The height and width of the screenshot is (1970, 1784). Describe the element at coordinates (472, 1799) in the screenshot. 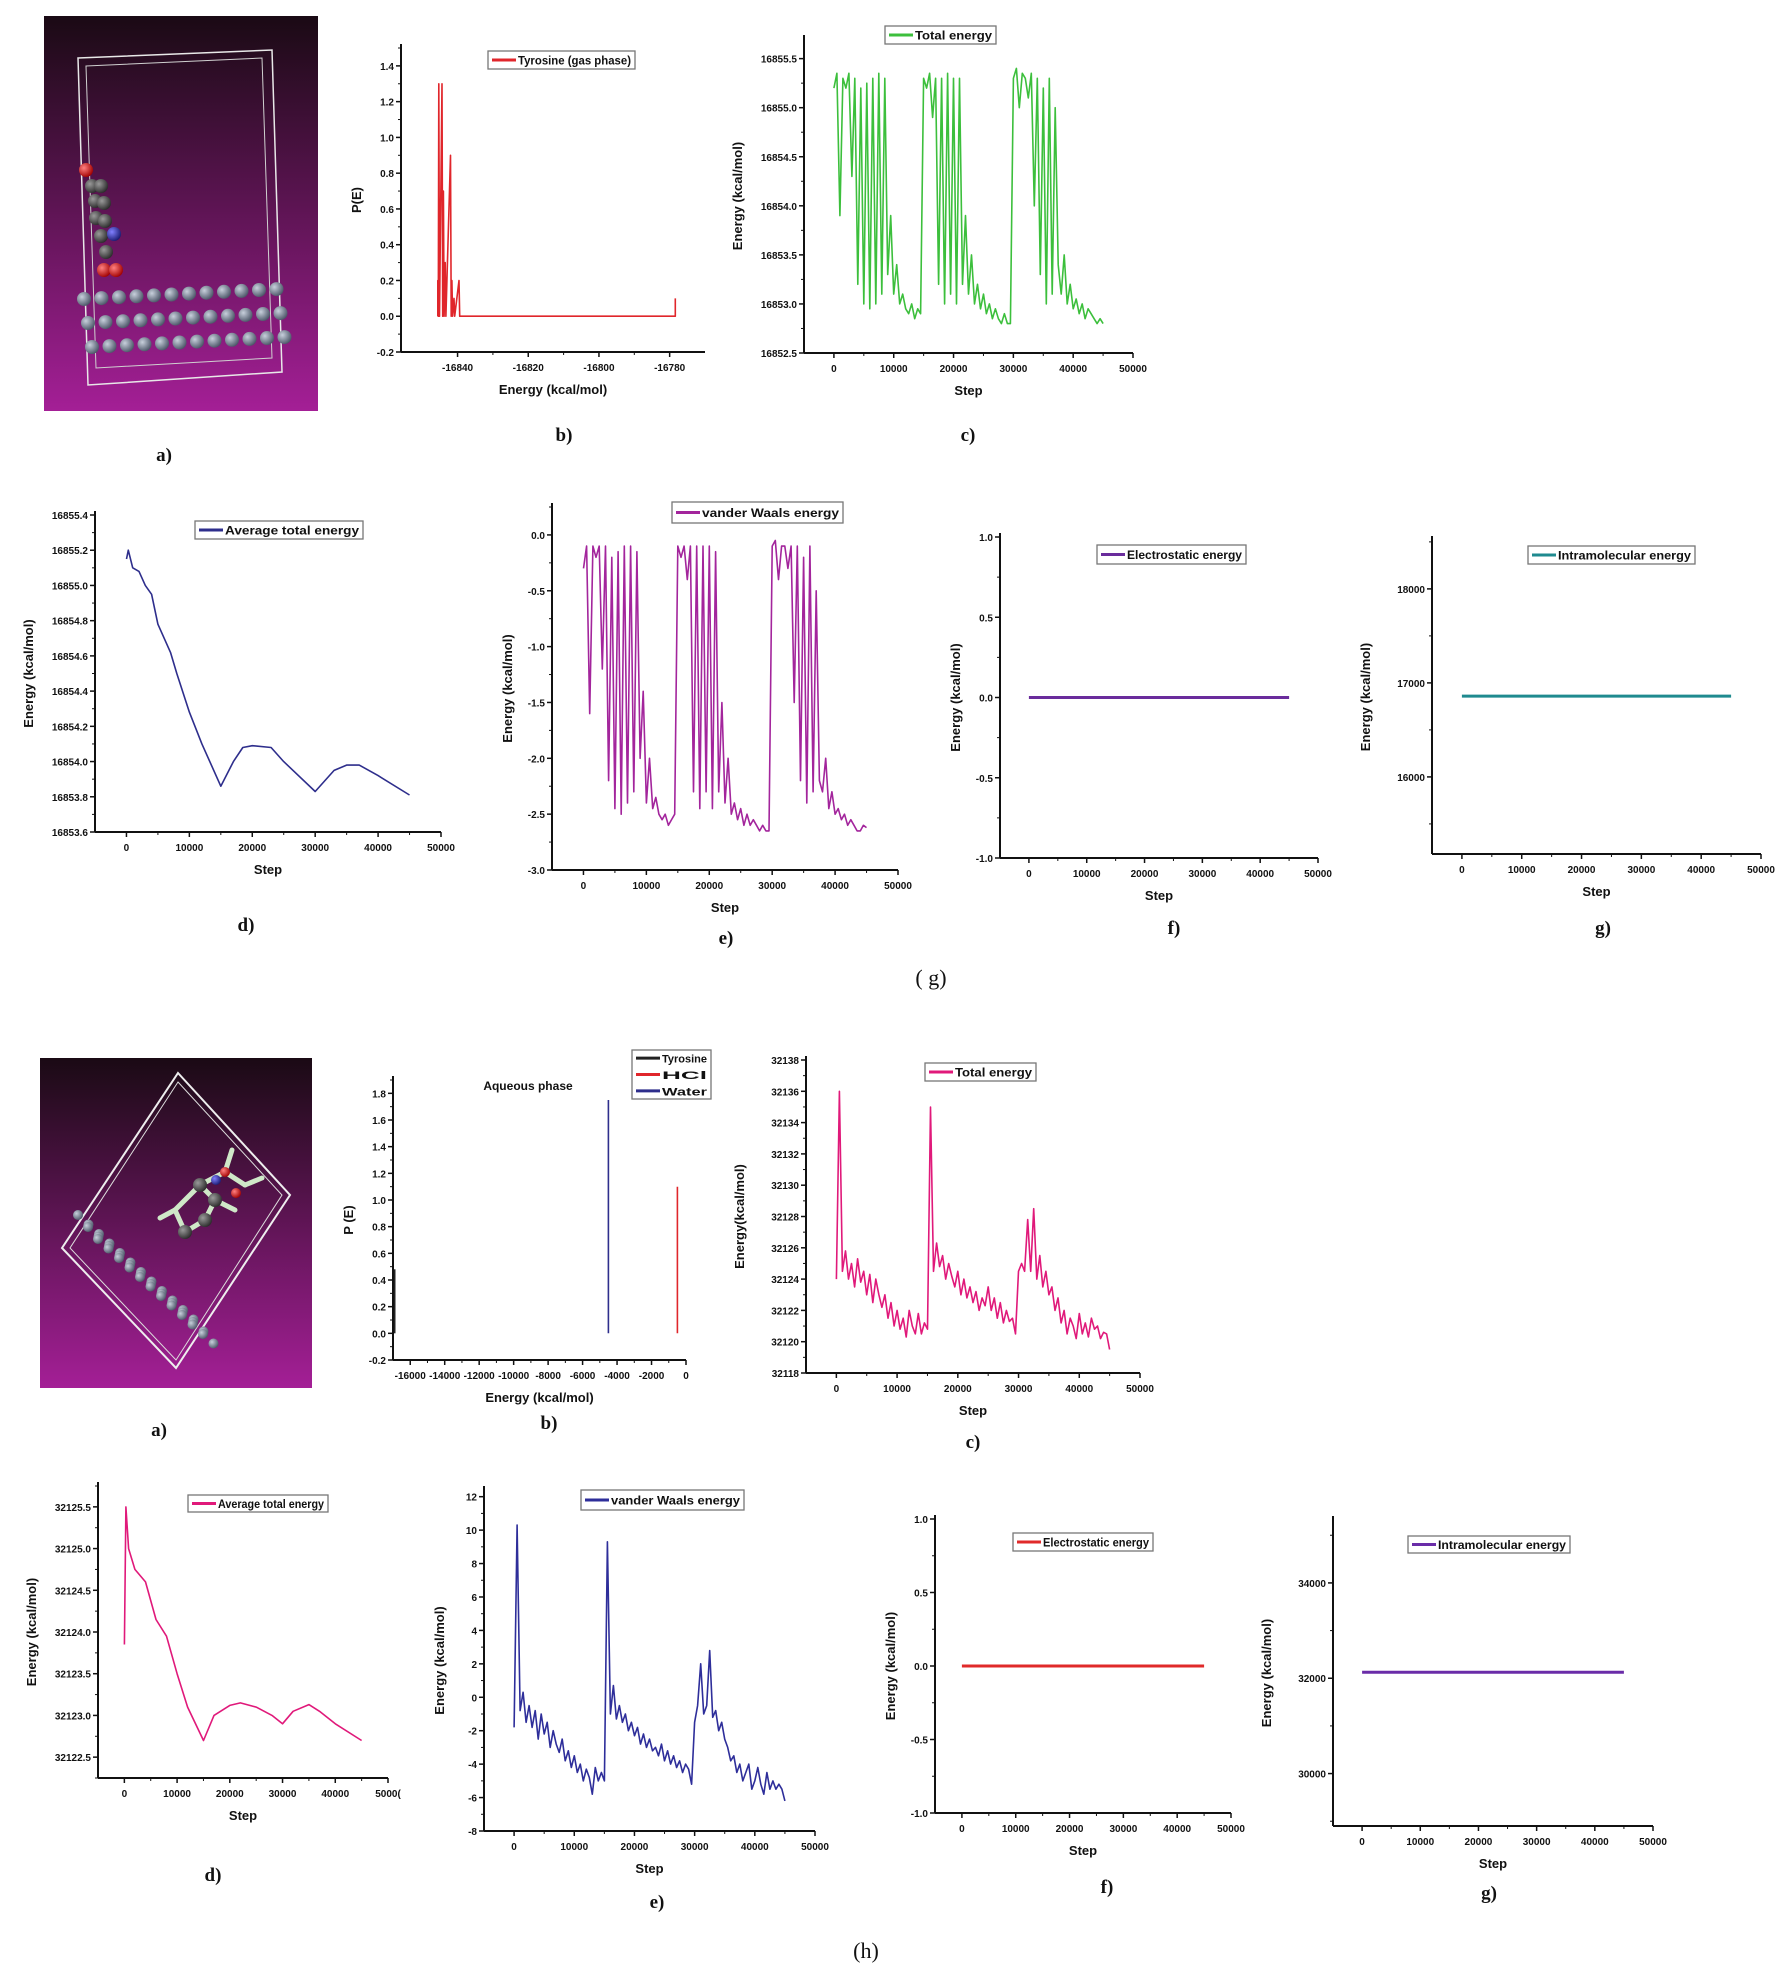

I see `y-tick-label: -6` at that location.